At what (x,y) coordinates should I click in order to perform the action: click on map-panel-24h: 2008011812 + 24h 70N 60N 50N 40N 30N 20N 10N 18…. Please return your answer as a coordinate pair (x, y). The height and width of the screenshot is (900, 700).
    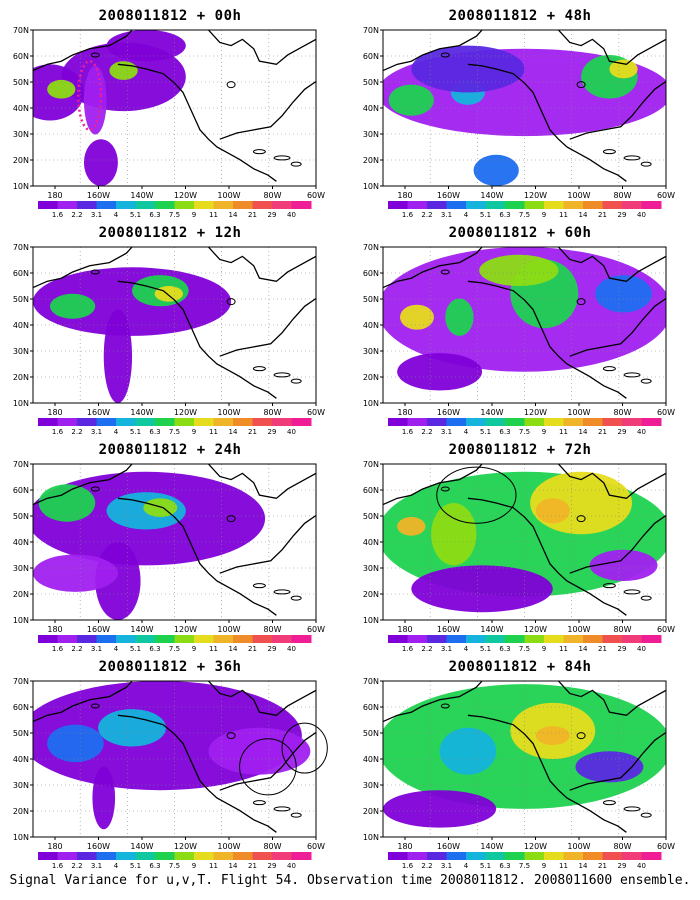
    Looking at the image, I should click on (170, 551).